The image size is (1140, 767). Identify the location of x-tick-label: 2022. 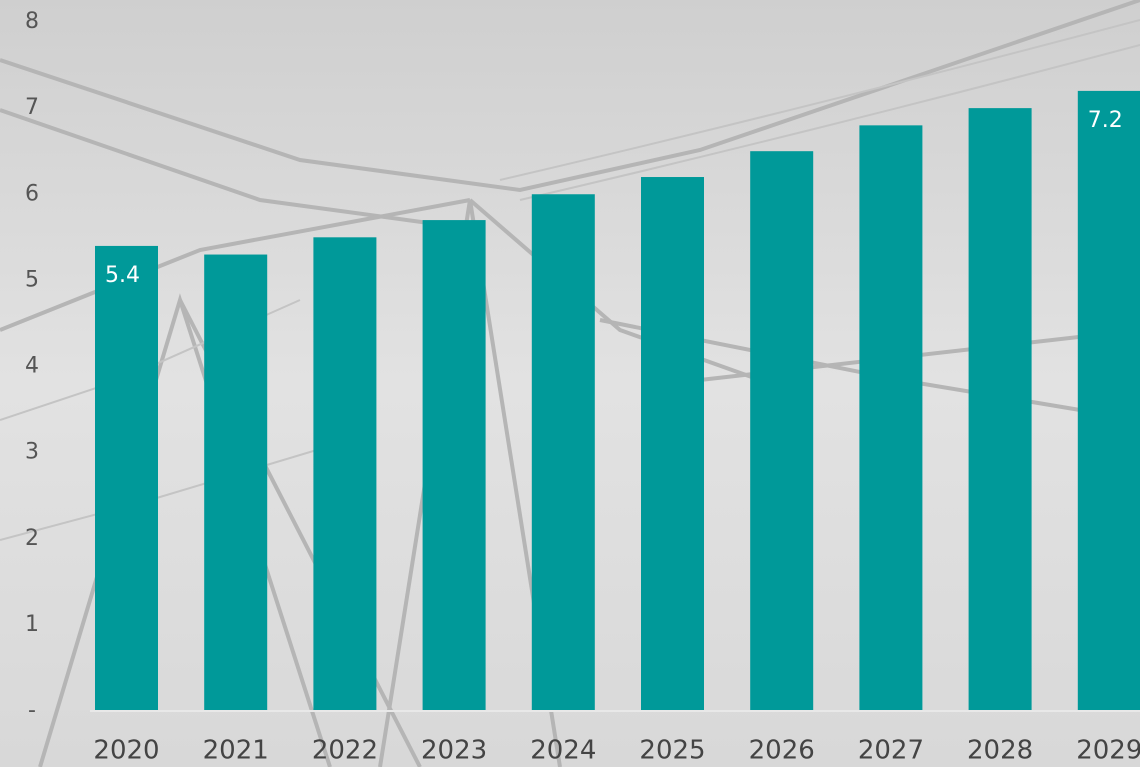
(345, 751).